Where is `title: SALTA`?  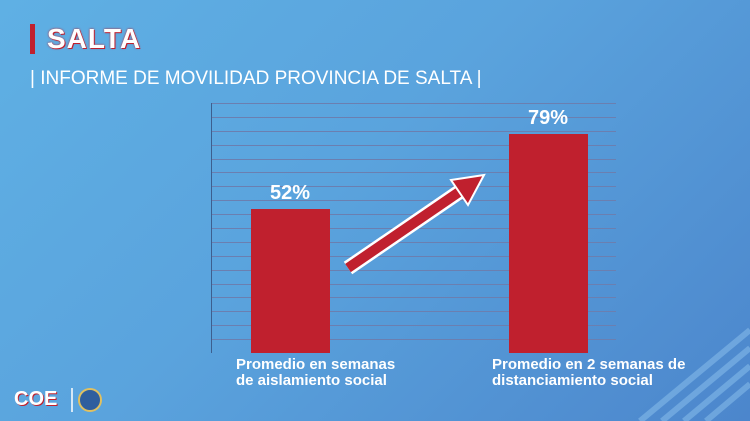 title: SALTA is located at coordinates (85, 39).